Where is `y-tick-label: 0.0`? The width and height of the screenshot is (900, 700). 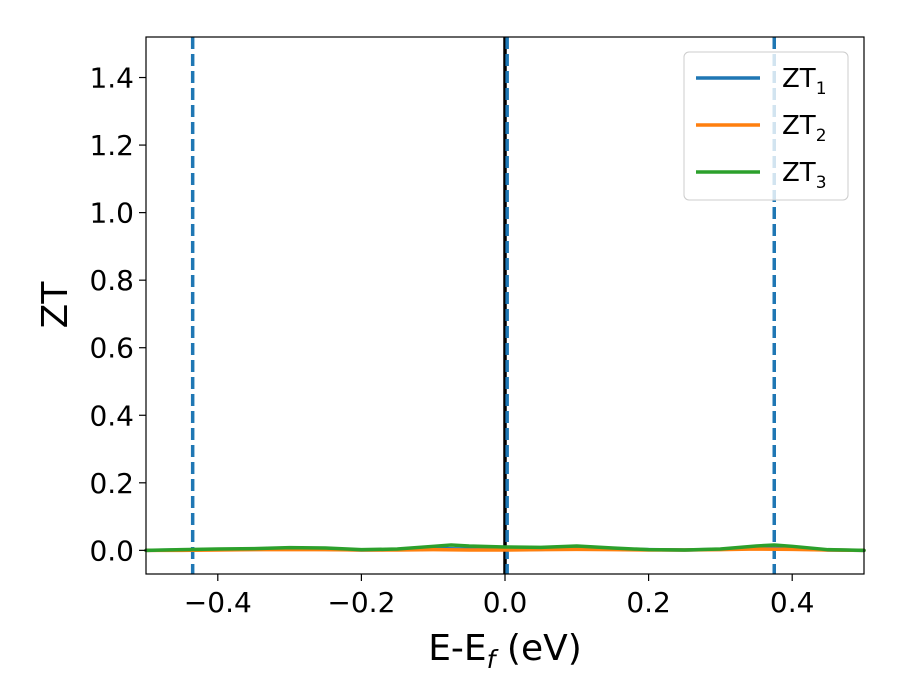
y-tick-label: 0.0 is located at coordinates (111, 550).